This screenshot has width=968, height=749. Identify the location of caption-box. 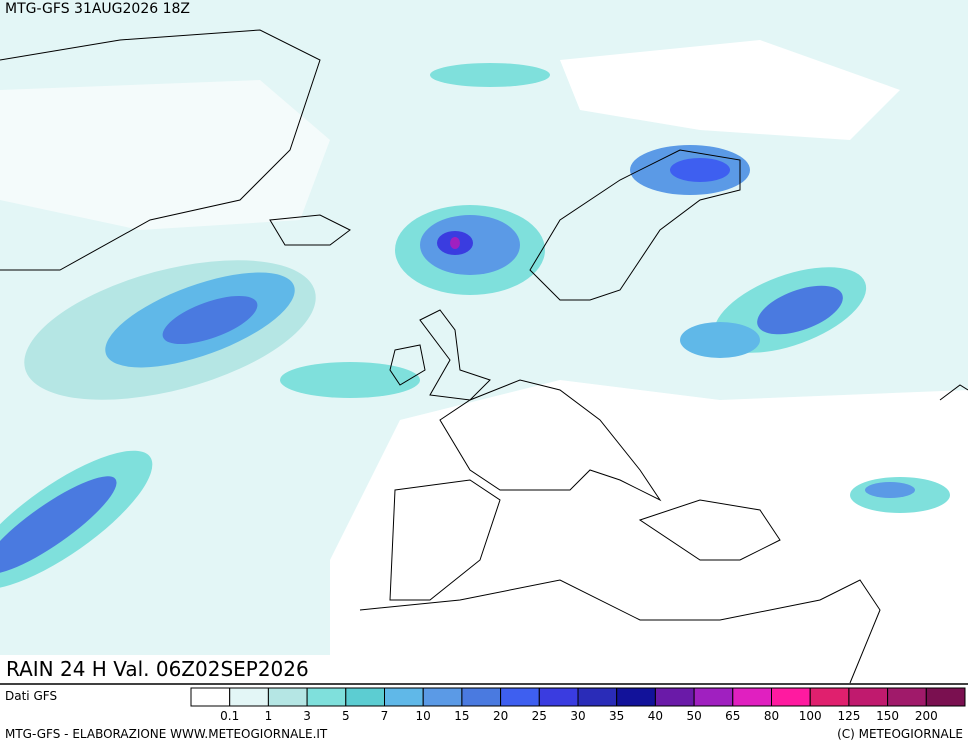
(167, 669).